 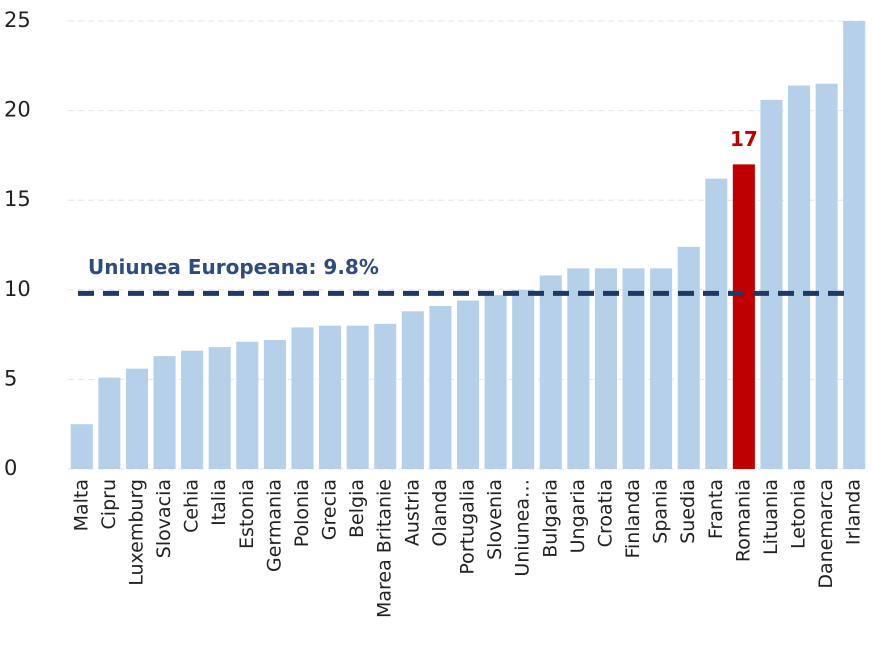 I want to click on y-tick-label: 10, so click(x=17, y=289).